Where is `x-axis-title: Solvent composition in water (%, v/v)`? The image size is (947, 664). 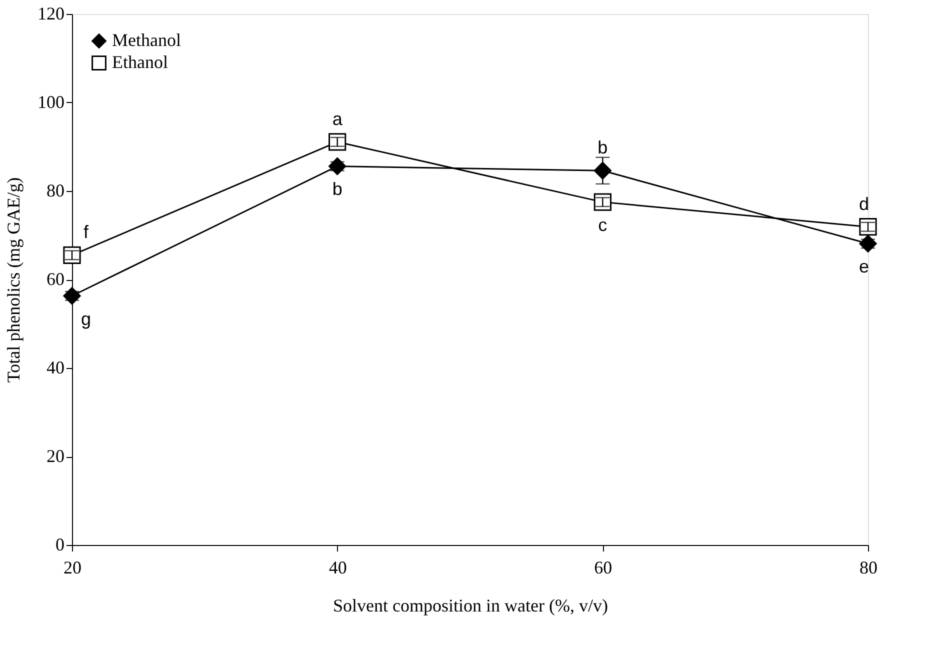
x-axis-title: Solvent composition in water (%, v/v) is located at coordinates (470, 606).